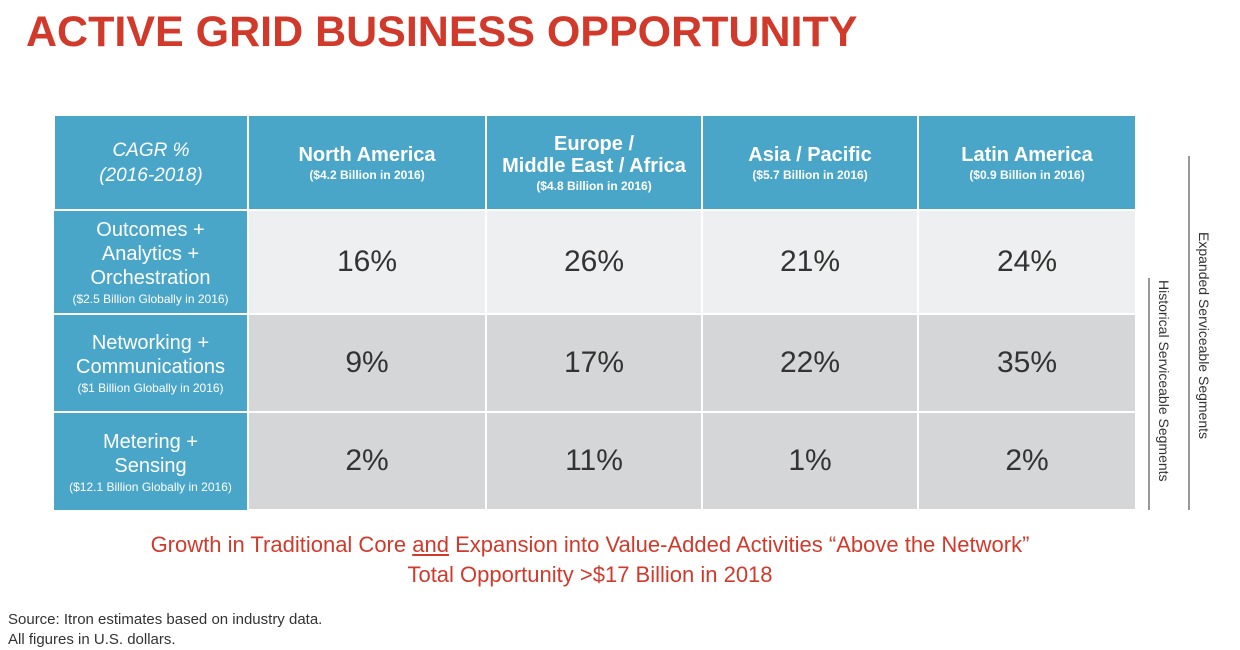  I want to click on segment-size: ($12.1 Billion Globally in 2016), so click(150, 486).